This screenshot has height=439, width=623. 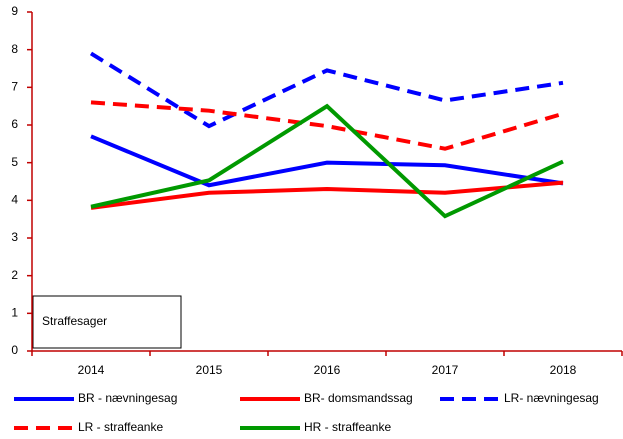 What do you see at coordinates (14, 275) in the screenshot?
I see `y-tick-label: 2` at bounding box center [14, 275].